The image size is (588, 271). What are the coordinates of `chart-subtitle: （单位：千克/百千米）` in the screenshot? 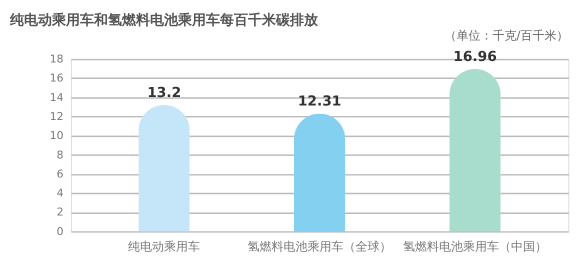 It's located at (506, 35).